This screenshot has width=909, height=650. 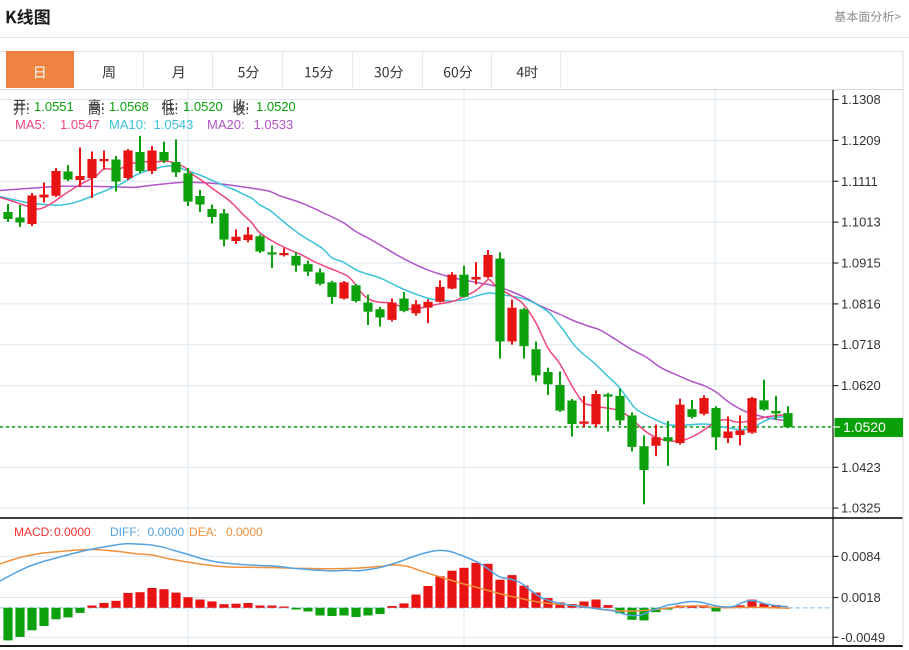 I want to click on svg-text: 0.0084, so click(x=861, y=556).